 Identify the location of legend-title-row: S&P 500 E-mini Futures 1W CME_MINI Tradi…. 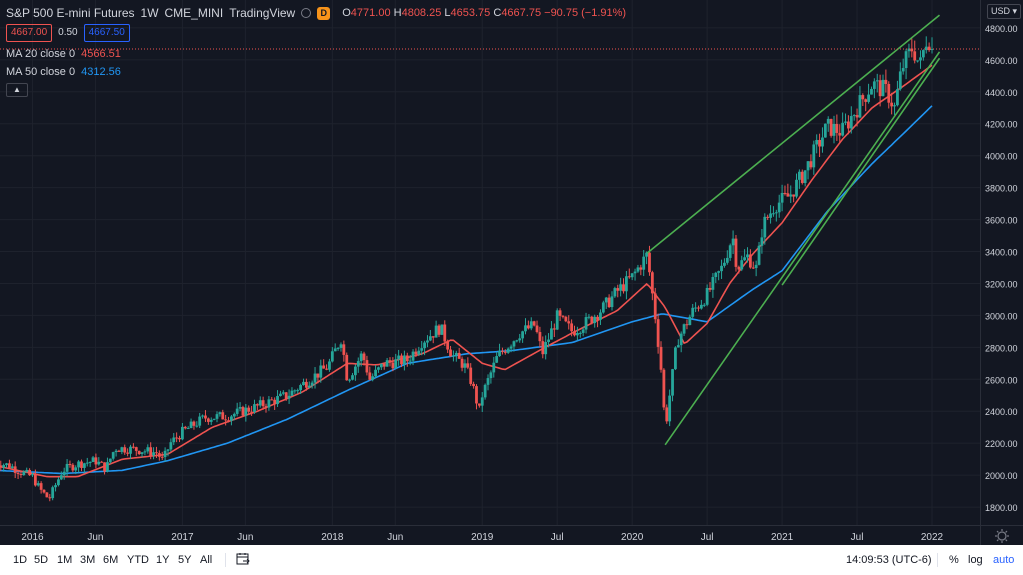
(316, 13).